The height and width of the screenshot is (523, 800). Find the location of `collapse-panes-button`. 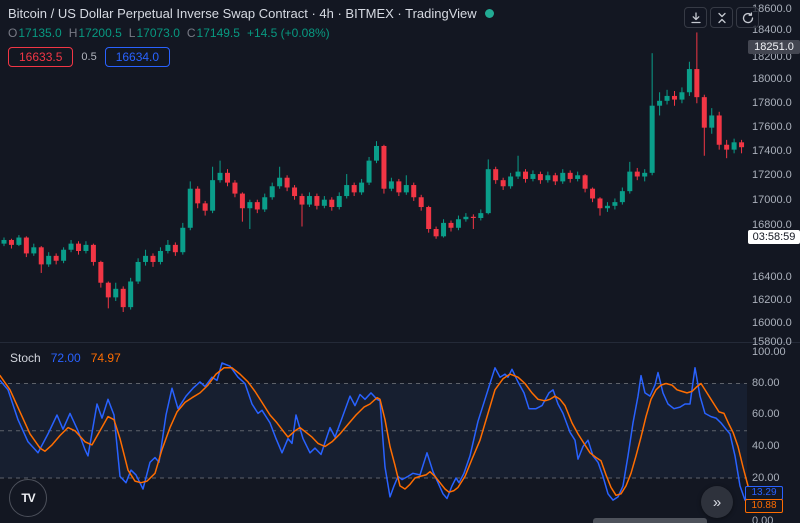

collapse-panes-button is located at coordinates (721, 17).